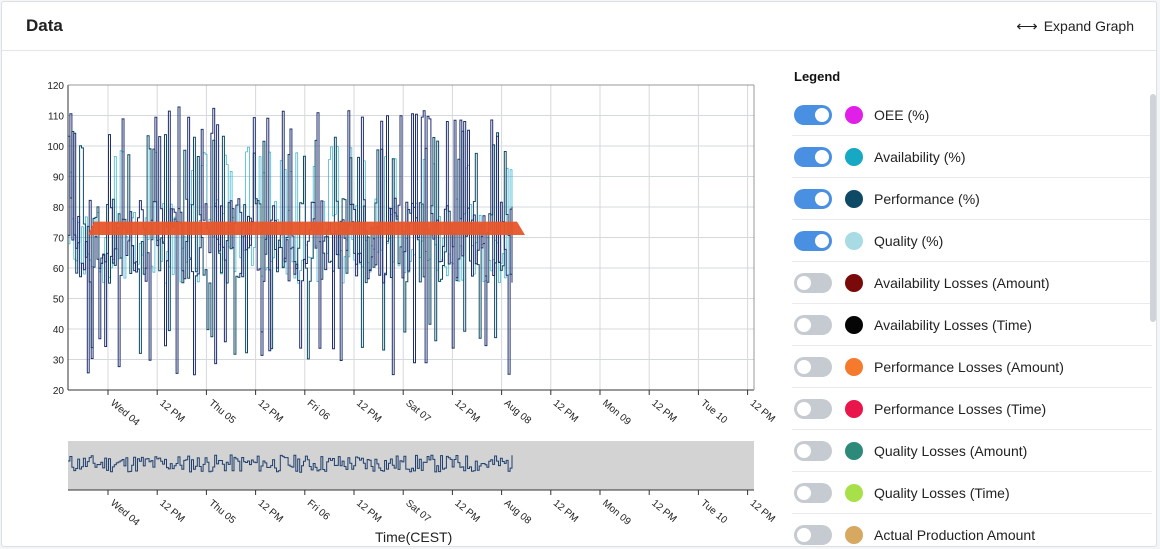 Image resolution: width=1160 pixels, height=549 pixels. What do you see at coordinates (927, 198) in the screenshot?
I see `legend-label: Performance (%)` at bounding box center [927, 198].